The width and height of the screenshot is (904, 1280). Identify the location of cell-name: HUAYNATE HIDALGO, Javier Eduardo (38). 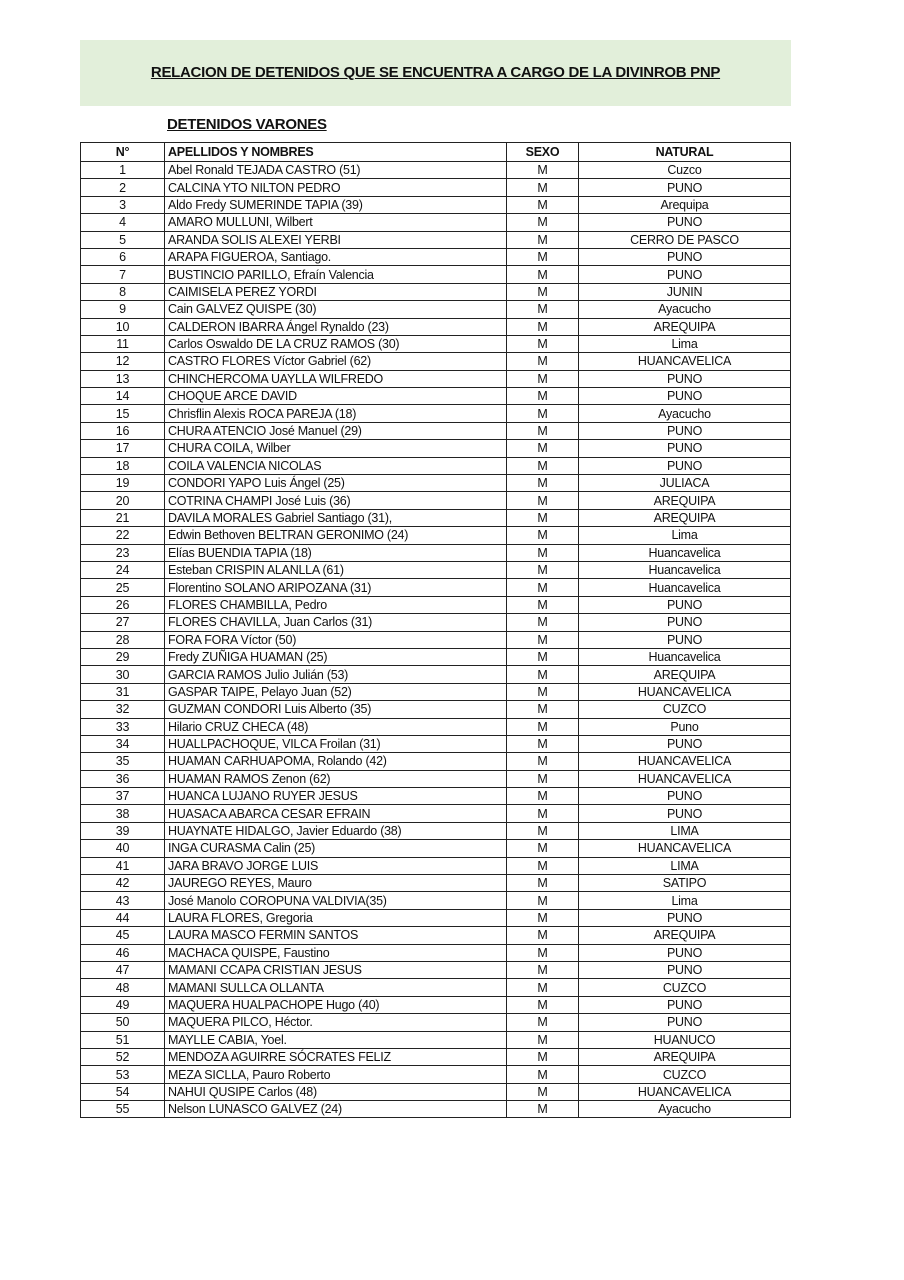
(335, 831).